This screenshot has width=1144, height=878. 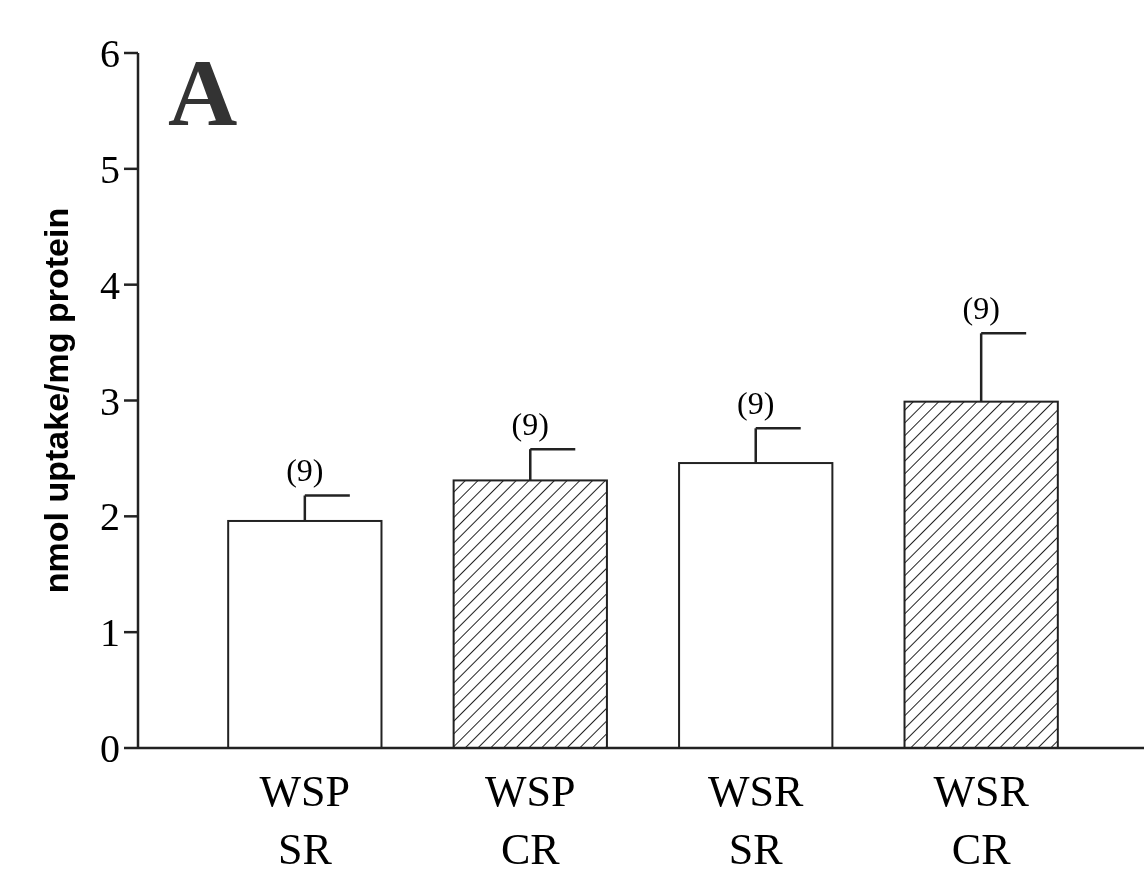 What do you see at coordinates (110, 53) in the screenshot?
I see `y-tick-label: 6` at bounding box center [110, 53].